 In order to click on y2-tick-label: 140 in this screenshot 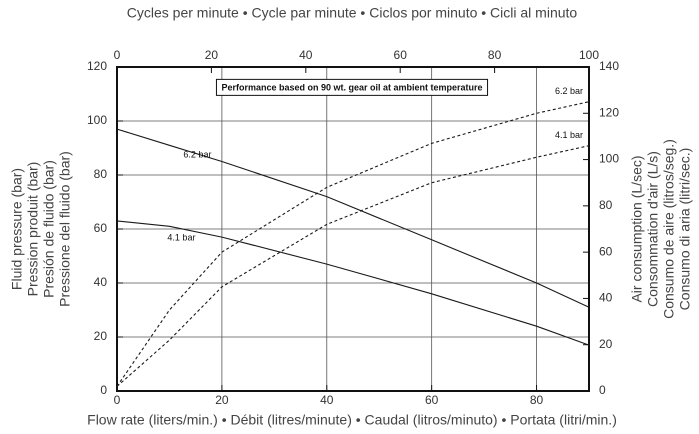, I will do `click(609, 66)`.